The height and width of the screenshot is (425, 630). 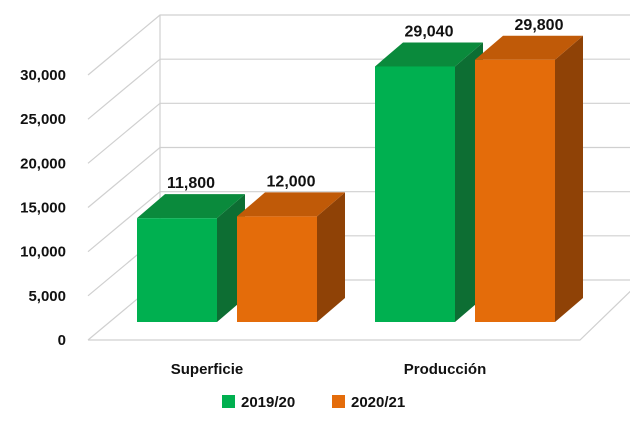 What do you see at coordinates (313, 402) in the screenshot?
I see `legend: 2019/20 2020/21` at bounding box center [313, 402].